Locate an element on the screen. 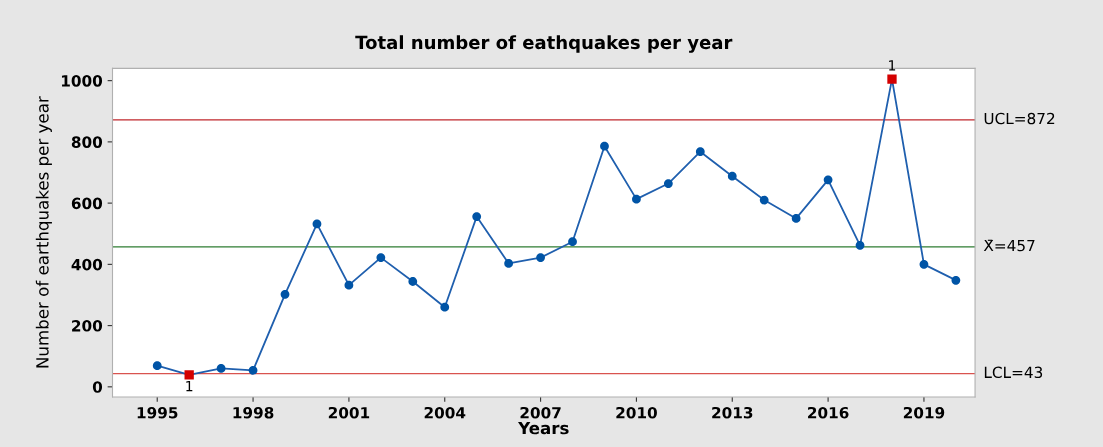 Image resolution: width=1103 pixels, height=447 pixels. x-tick-label: 2001 is located at coordinates (349, 412).